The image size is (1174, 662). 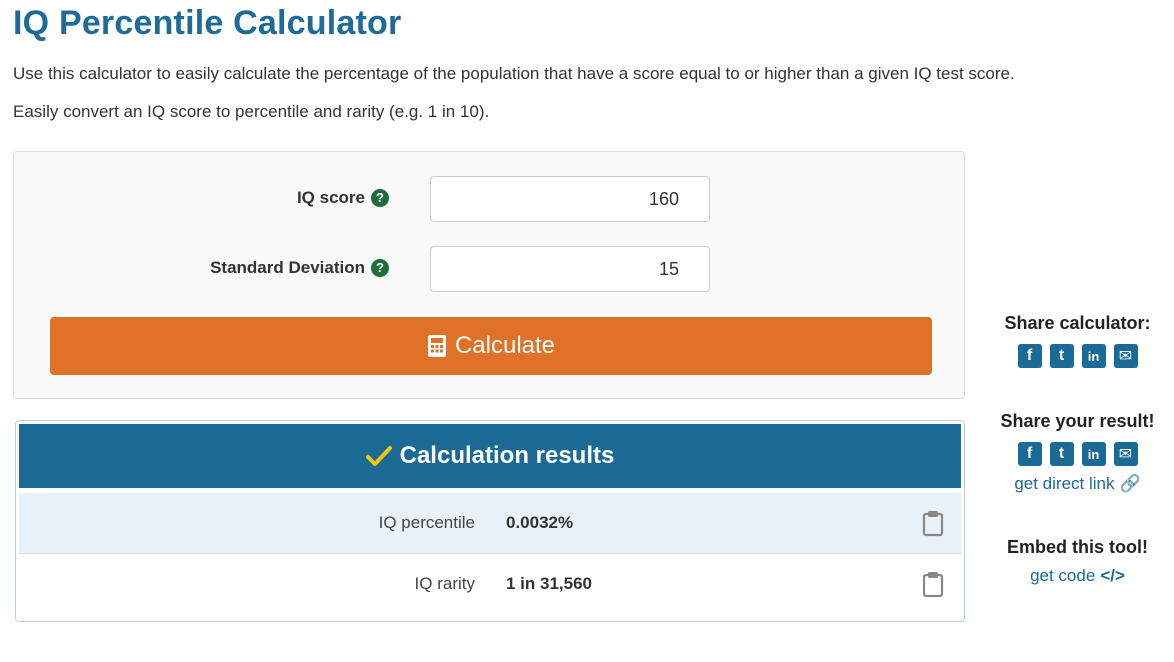 I want to click on standard-deviation-input, so click(x=570, y=269).